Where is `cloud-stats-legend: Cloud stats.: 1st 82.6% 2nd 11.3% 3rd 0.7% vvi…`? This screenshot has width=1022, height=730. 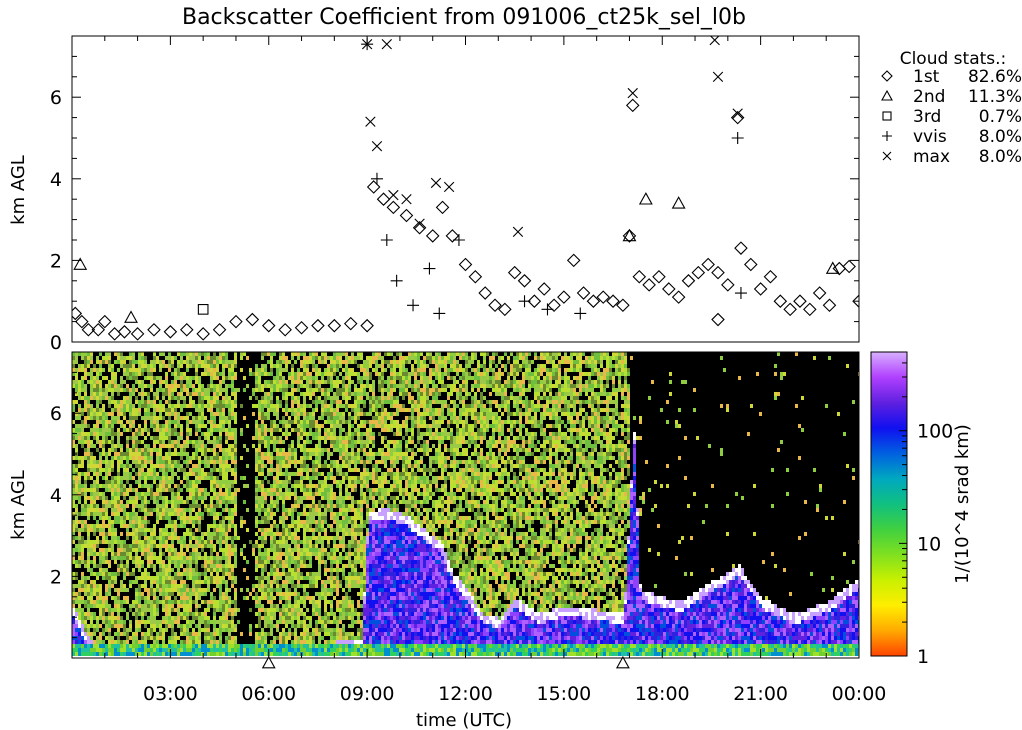
cloud-stats-legend: Cloud stats.: 1st 82.6% 2nd 11.3% 3rd 0.7% vvi… is located at coordinates (951, 108).